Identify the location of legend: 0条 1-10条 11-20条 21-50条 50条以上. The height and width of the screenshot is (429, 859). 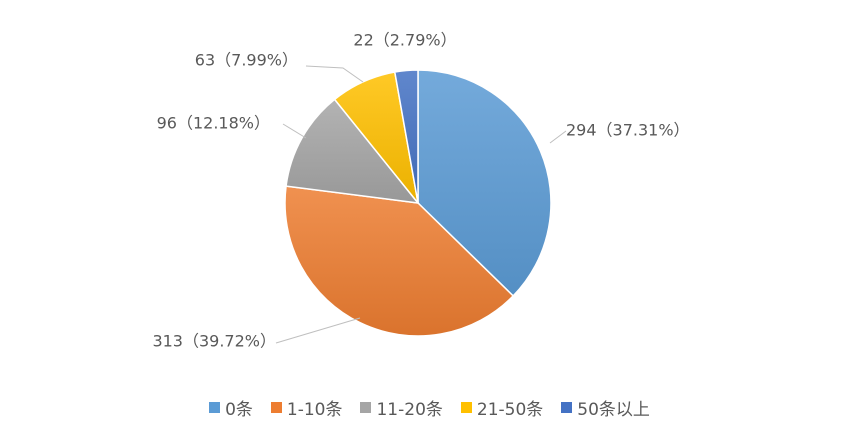
(429, 407).